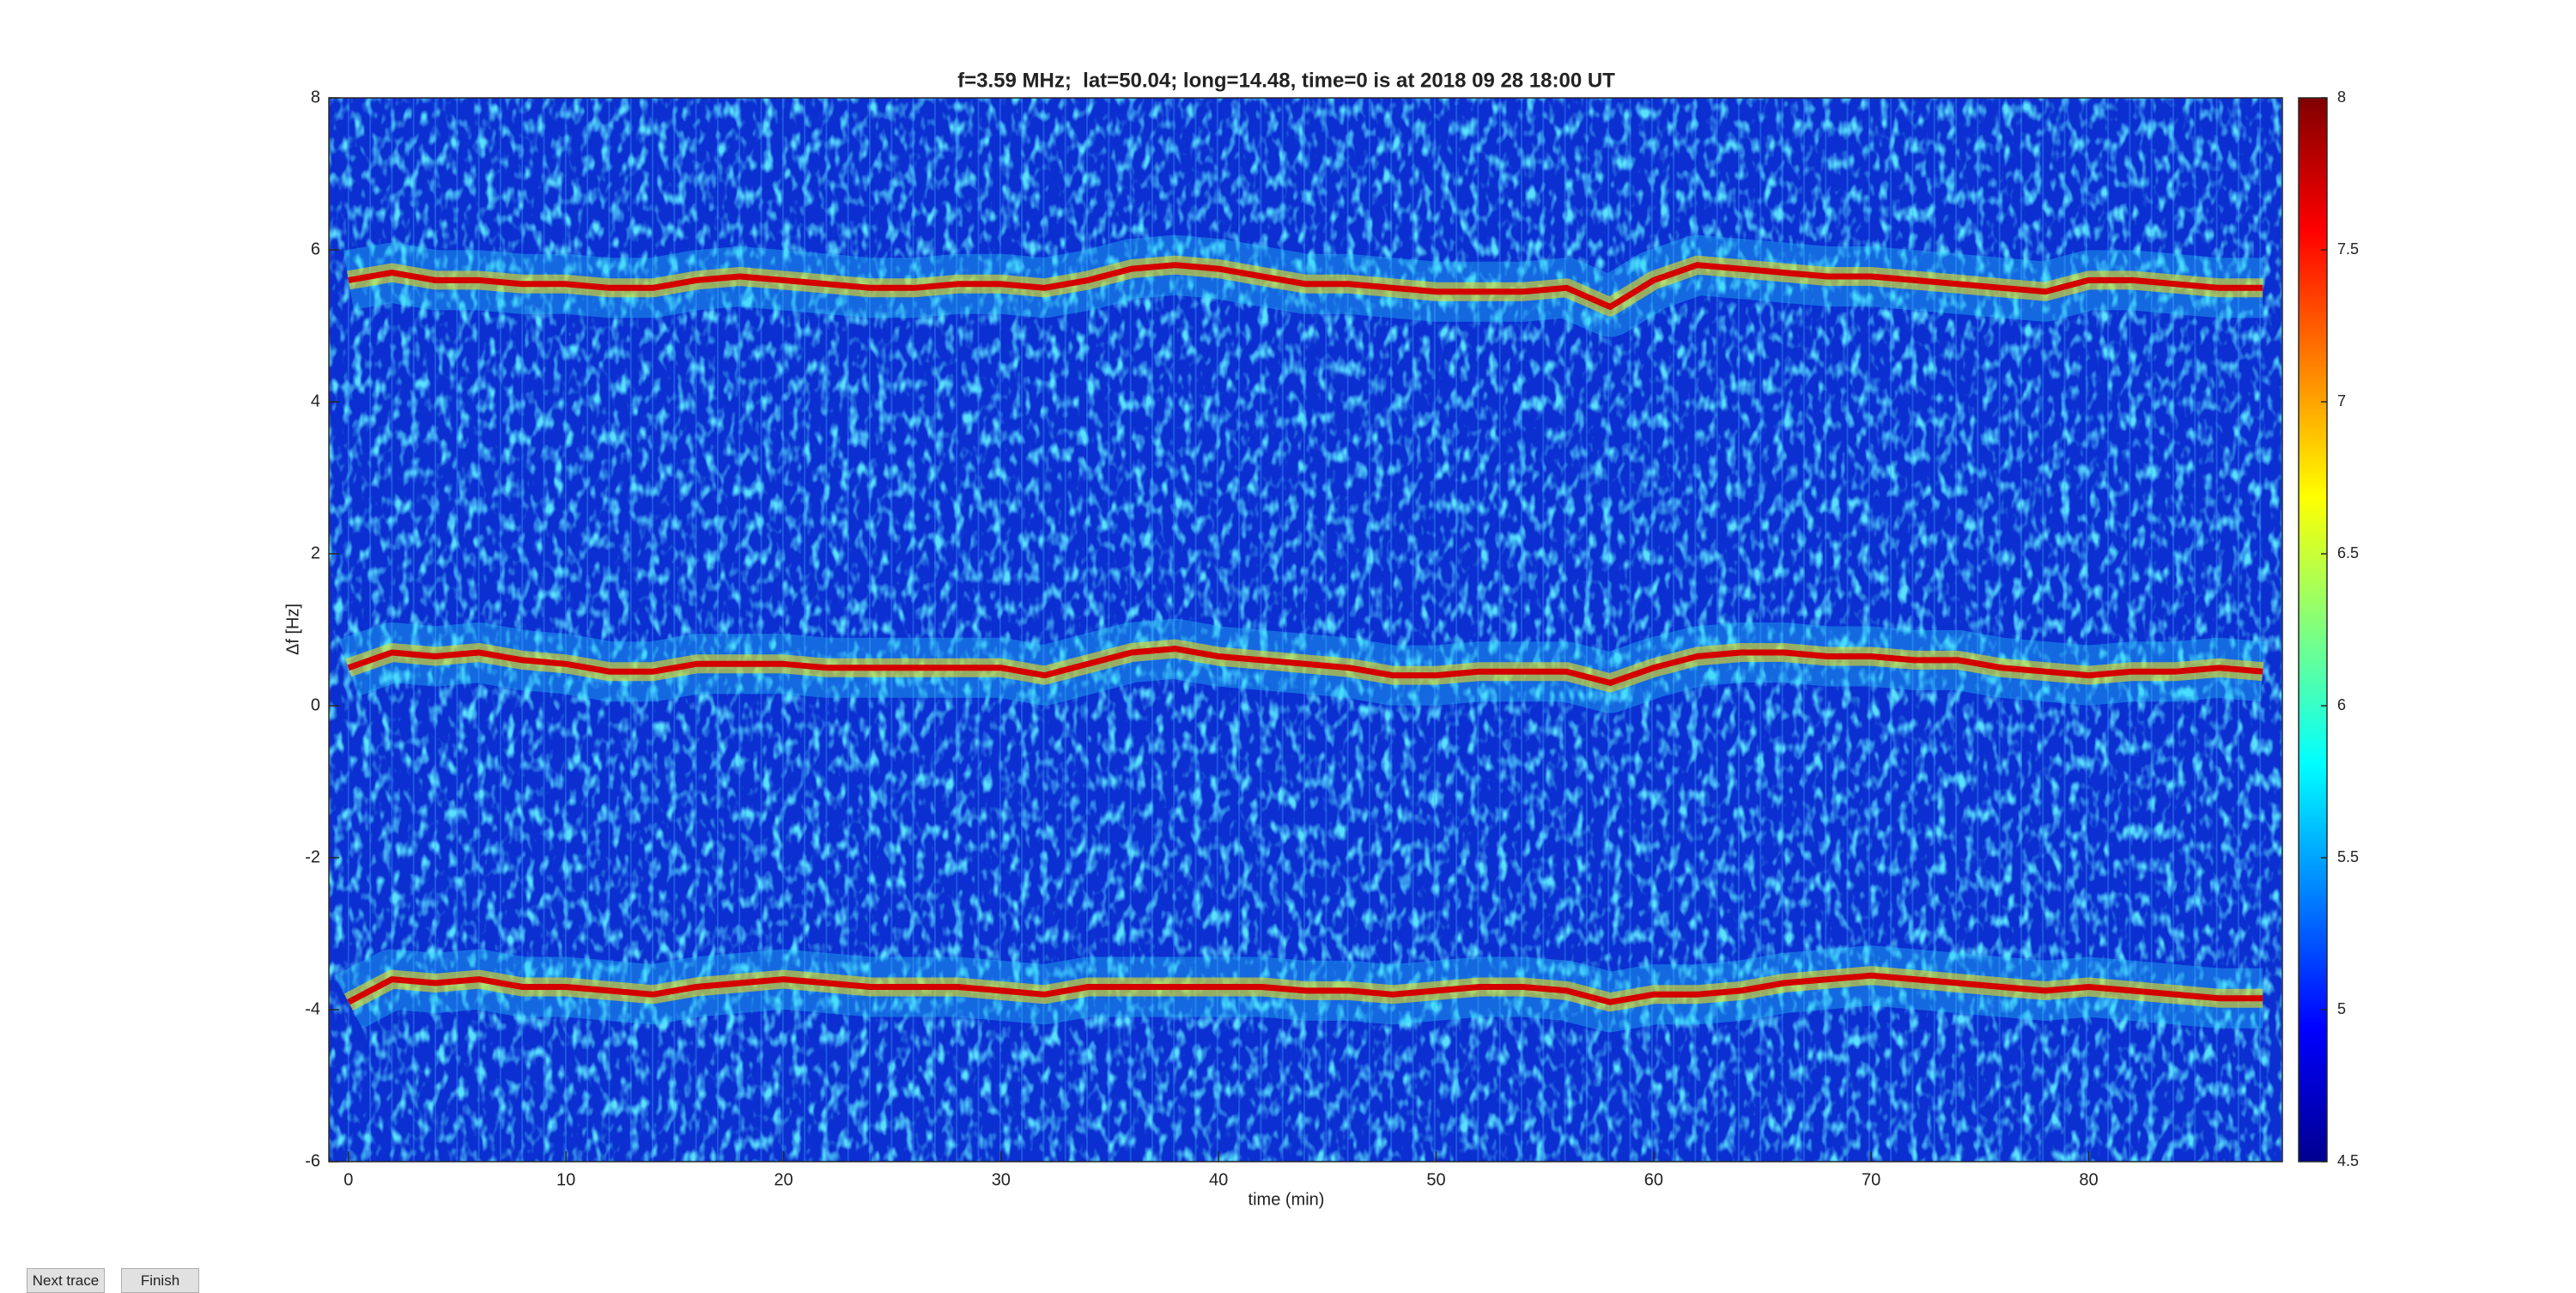 The width and height of the screenshot is (2576, 1293). What do you see at coordinates (1436, 1179) in the screenshot?
I see `x-tick-label: 50` at bounding box center [1436, 1179].